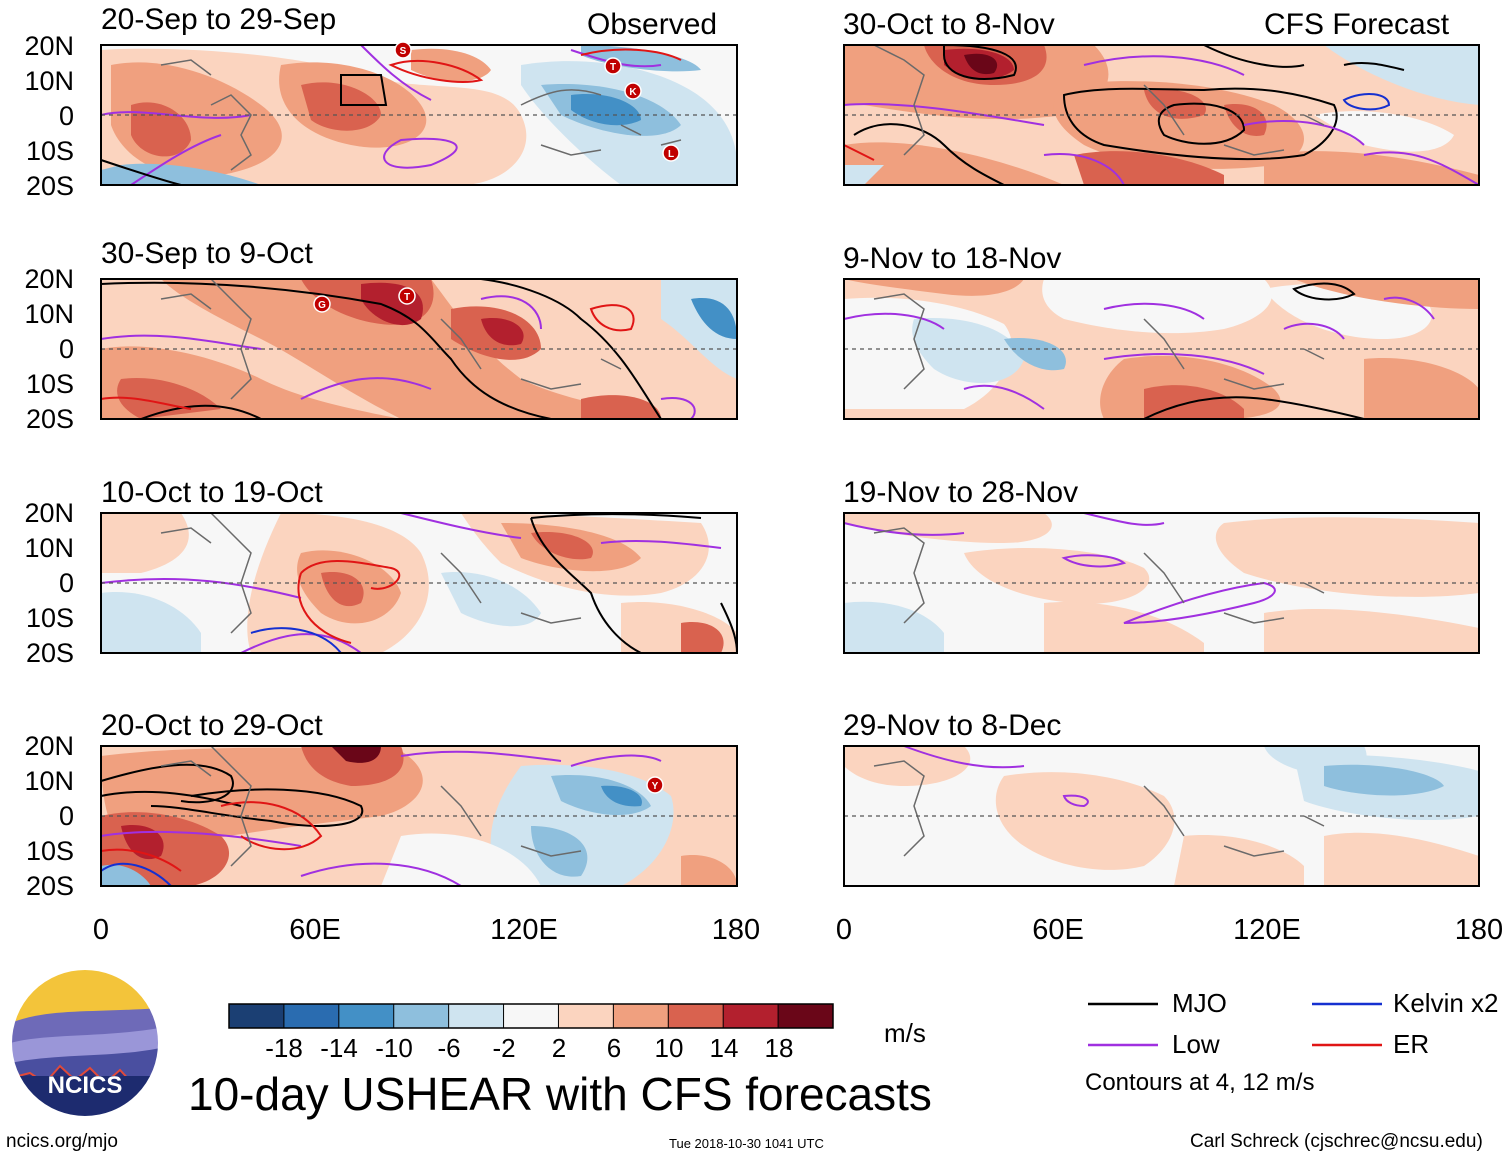  What do you see at coordinates (1058, 930) in the screenshot?
I see `lon-label-right: 60E` at bounding box center [1058, 930].